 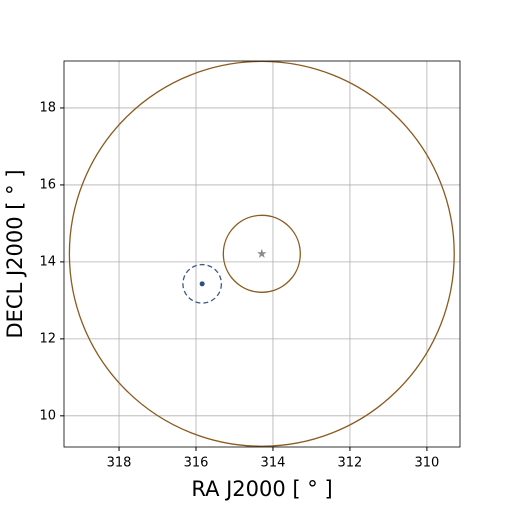 What do you see at coordinates (47, 338) in the screenshot?
I see `y-tick-label: 12` at bounding box center [47, 338].